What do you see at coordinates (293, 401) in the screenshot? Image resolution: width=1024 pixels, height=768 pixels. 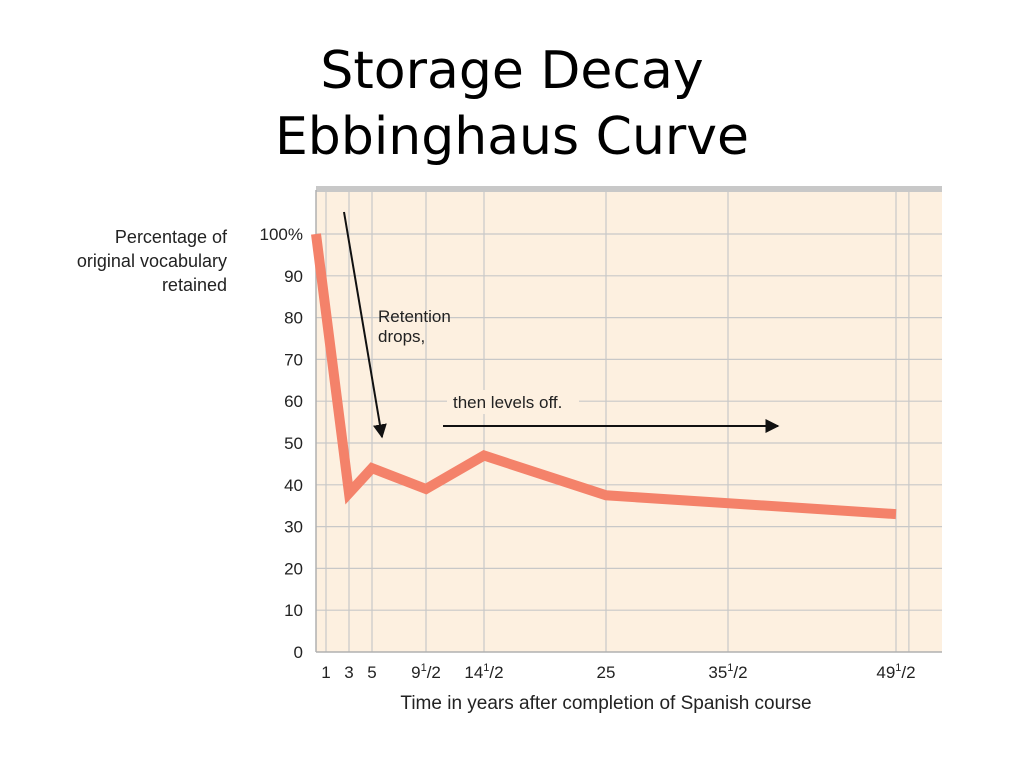 I see `y-tick-label: 60` at bounding box center [293, 401].